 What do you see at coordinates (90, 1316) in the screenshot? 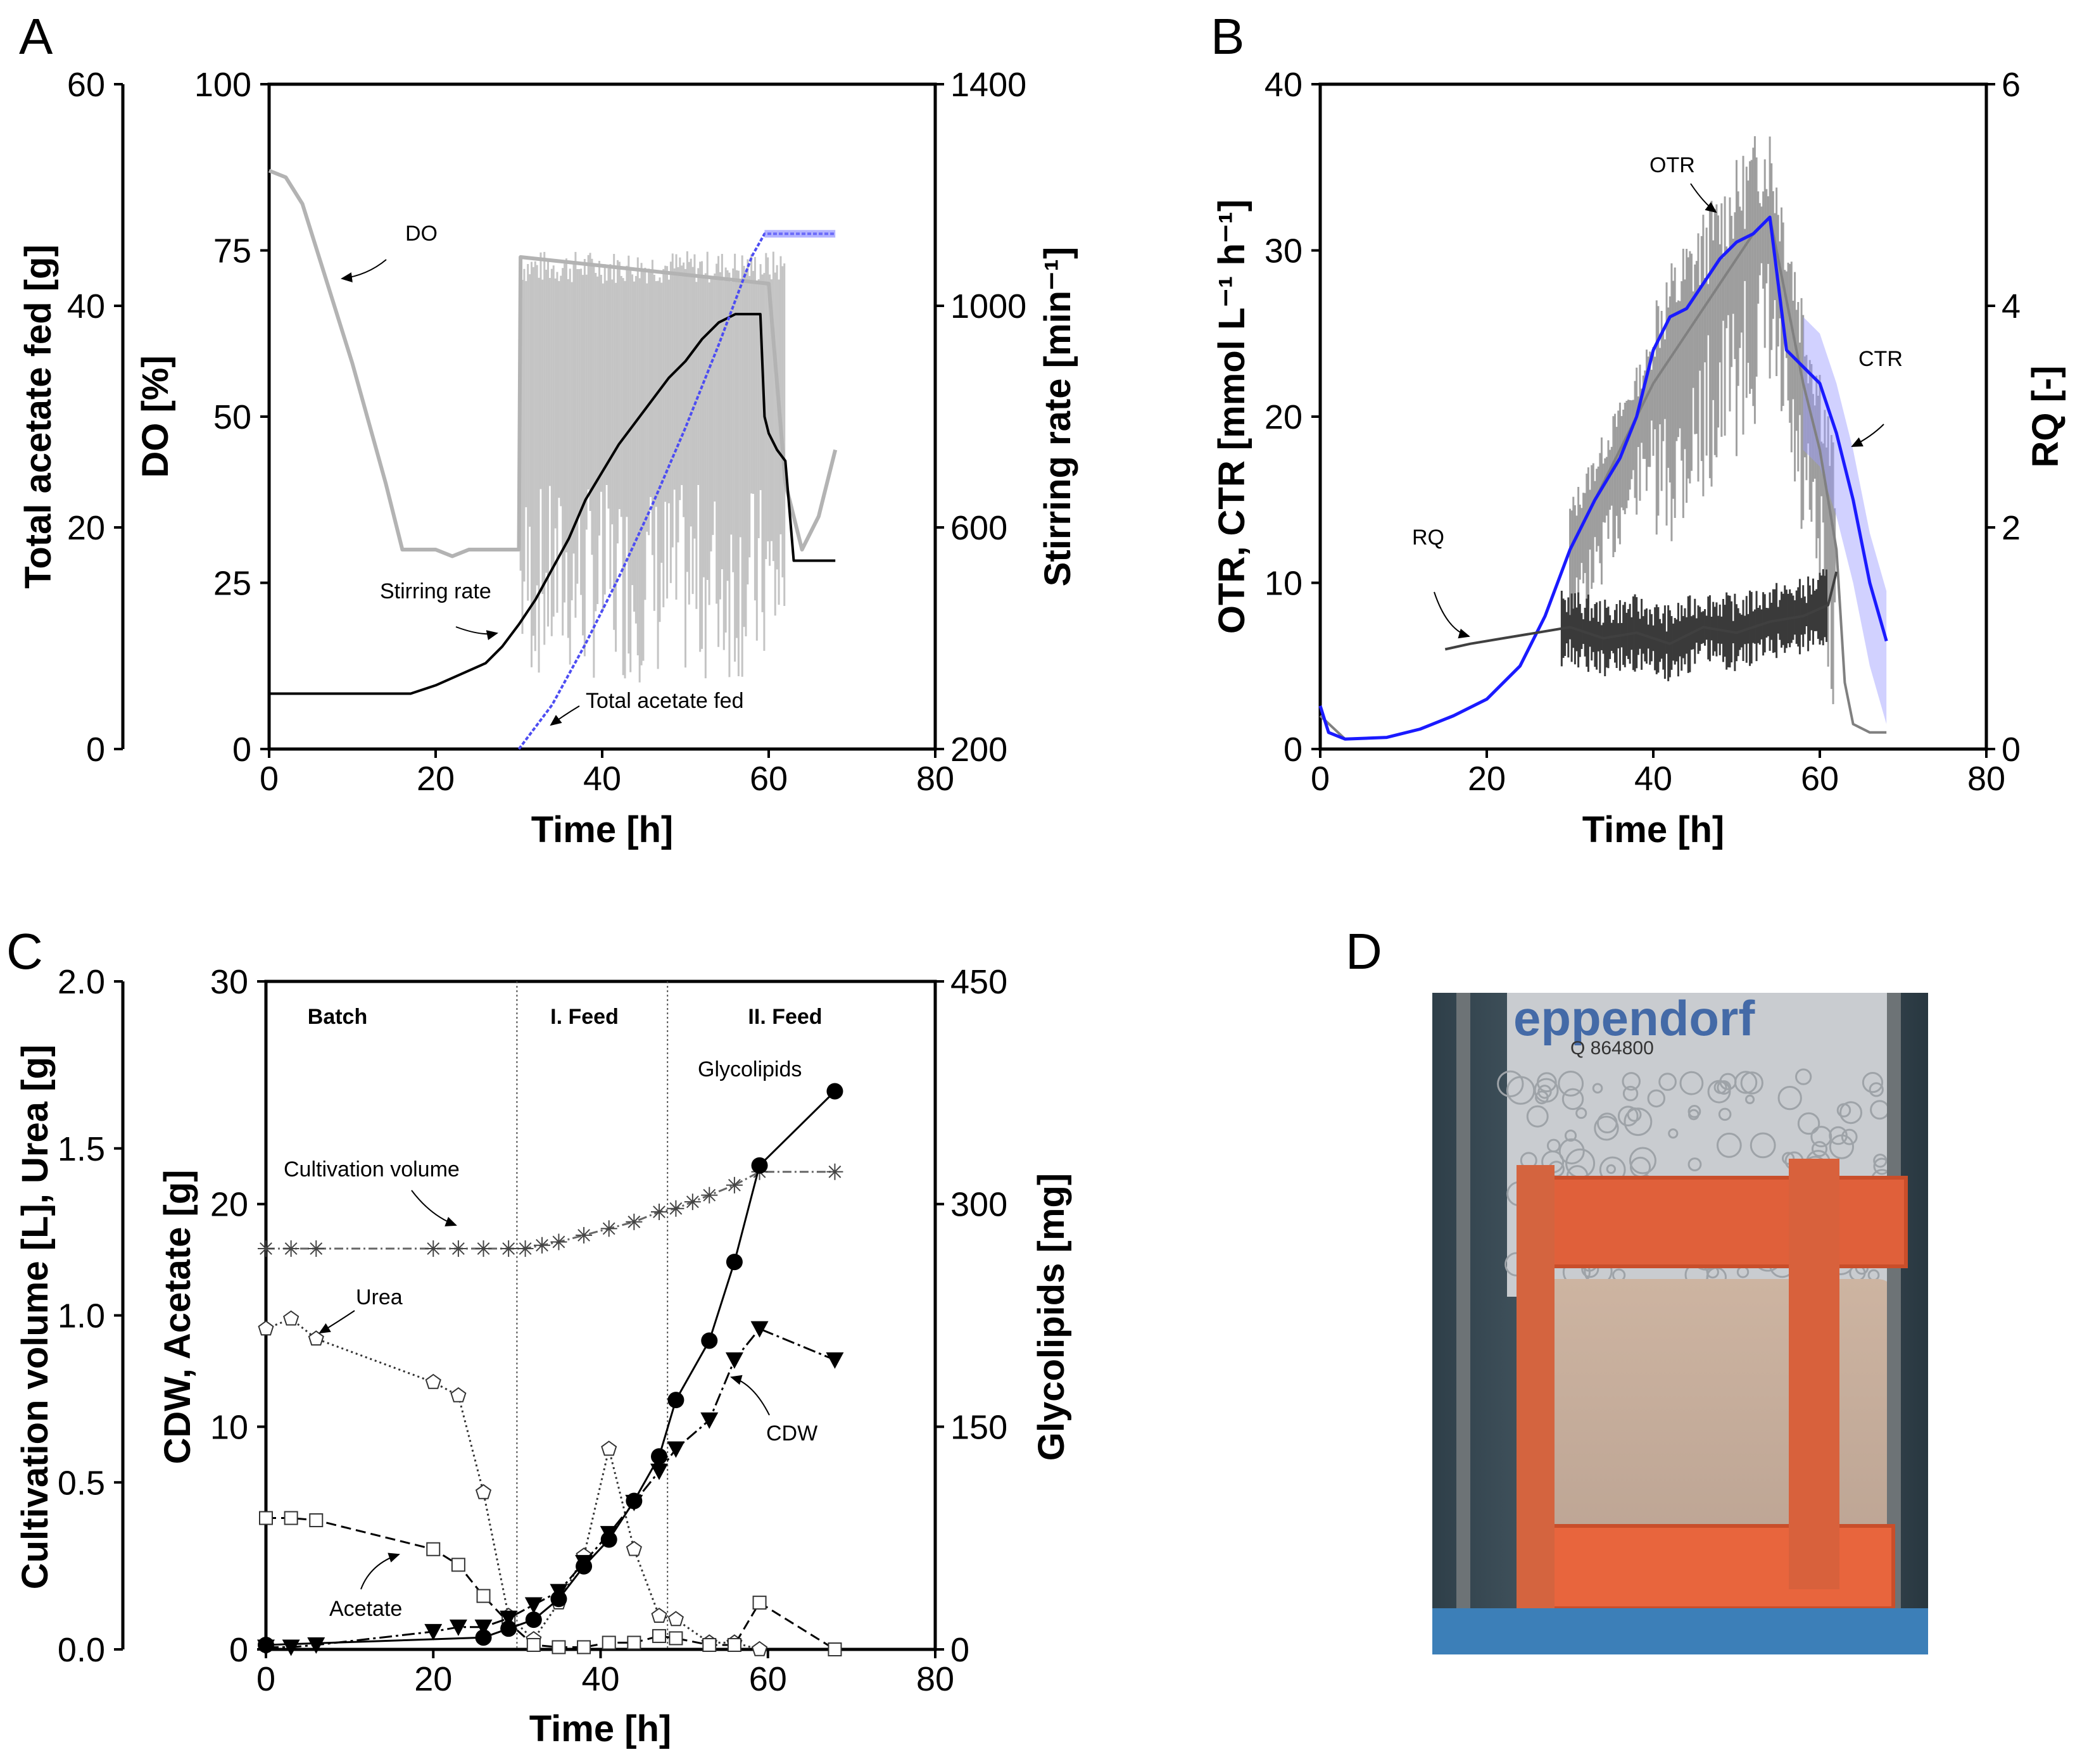
I see `axis-volume-urea-ticks: 0.0 0.5 1.0 1.5 2.0` at bounding box center [90, 1316].